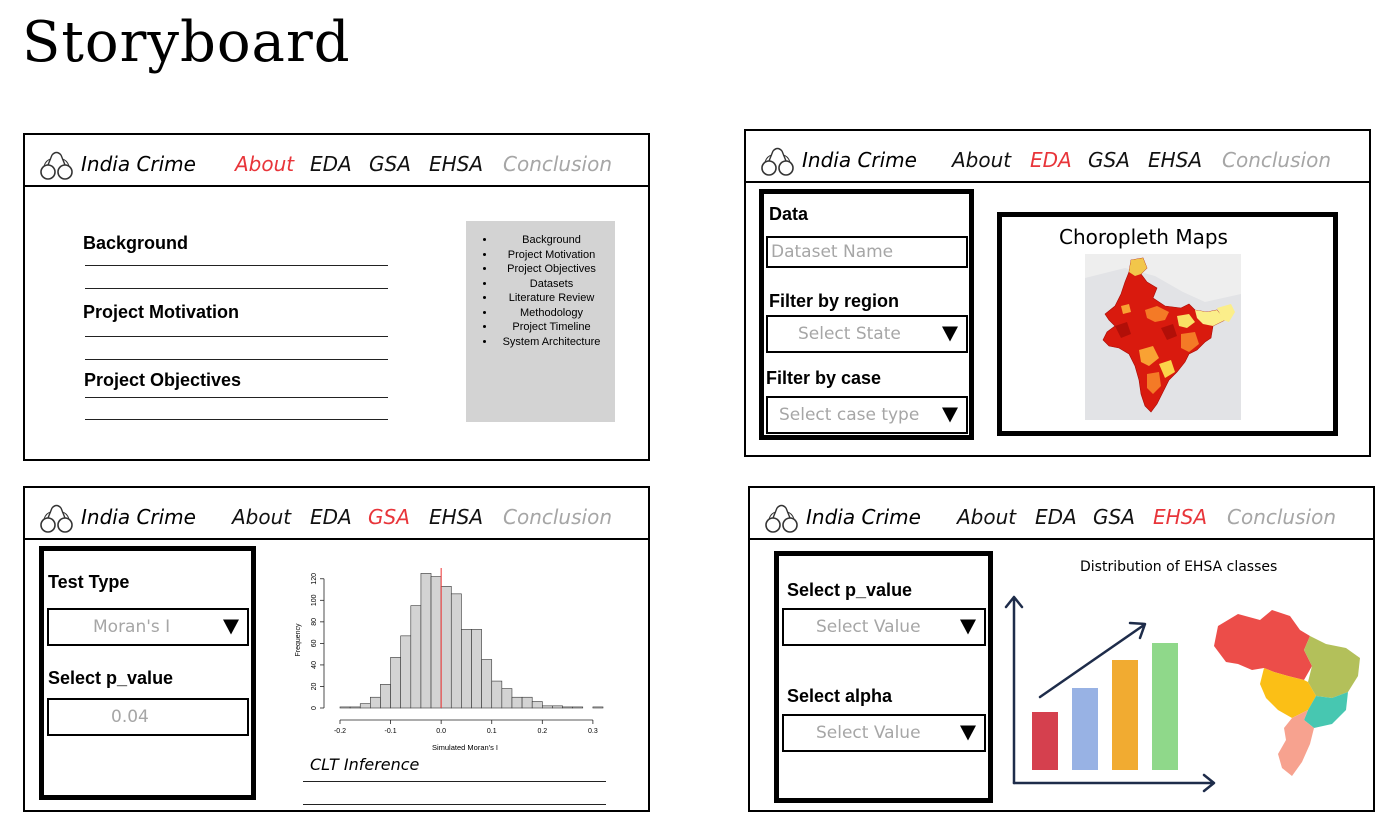 The height and width of the screenshot is (832, 1398). What do you see at coordinates (1179, 567) in the screenshot?
I see `ehsa-chart-title: Distribution of EHSA classes` at bounding box center [1179, 567].